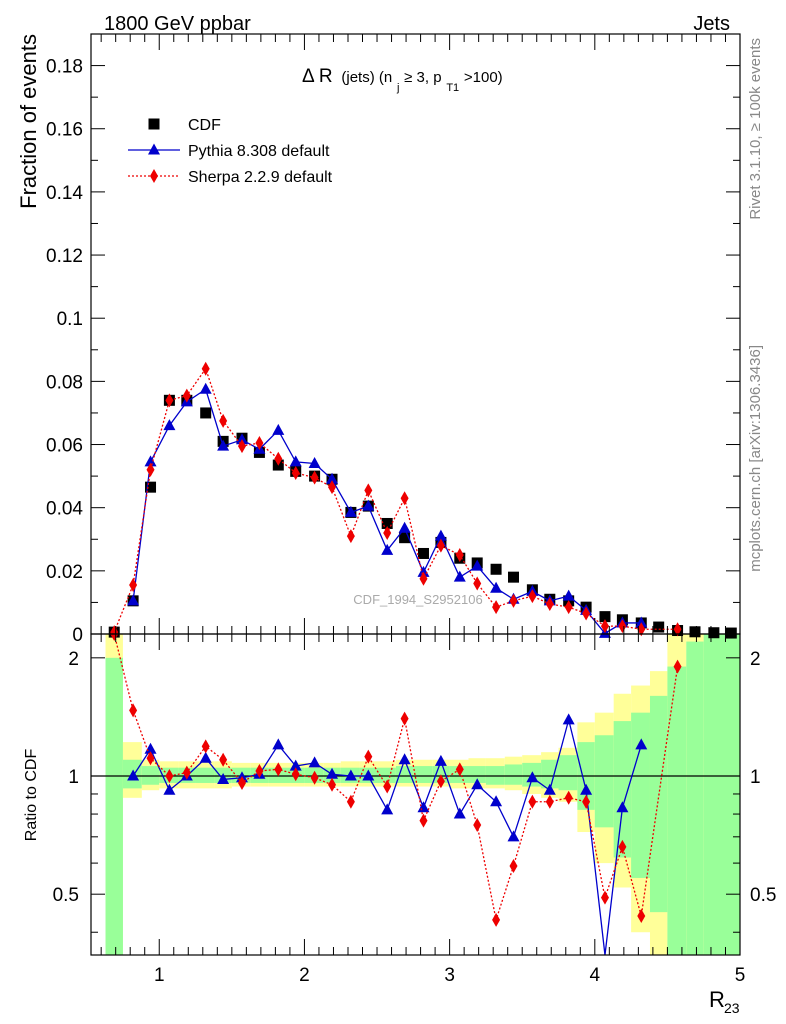 The width and height of the screenshot is (786, 1024). I want to click on main-ytick-label-5: 0.1, so click(70, 319).